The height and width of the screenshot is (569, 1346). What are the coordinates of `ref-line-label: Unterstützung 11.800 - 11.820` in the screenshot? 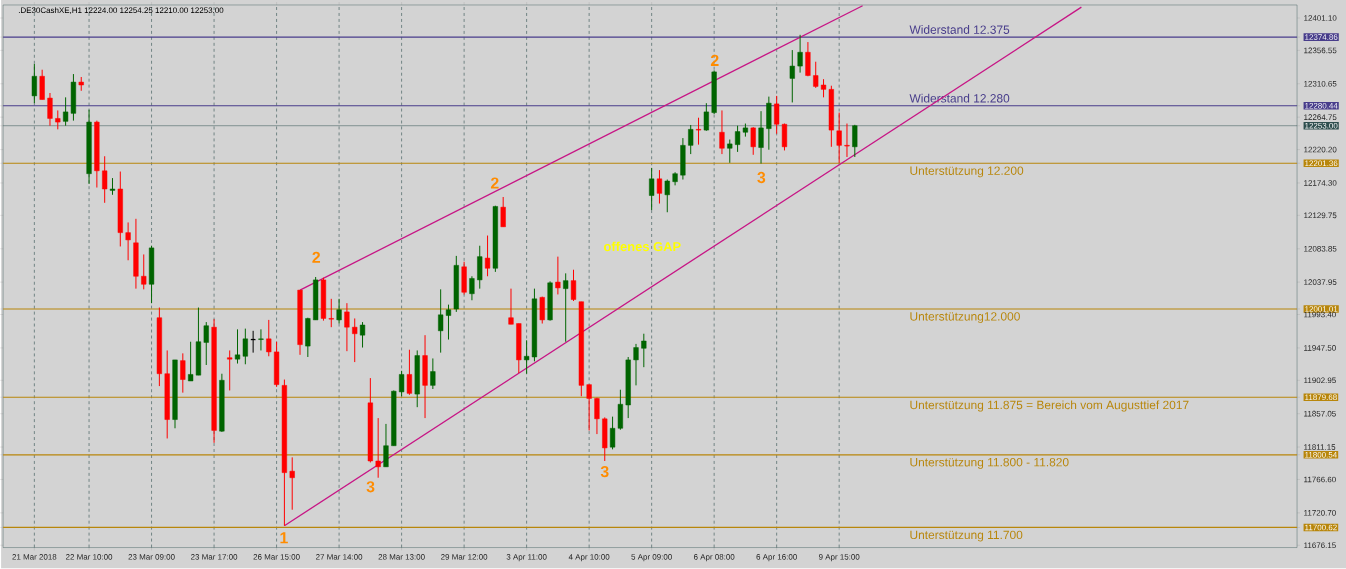 It's located at (989, 464).